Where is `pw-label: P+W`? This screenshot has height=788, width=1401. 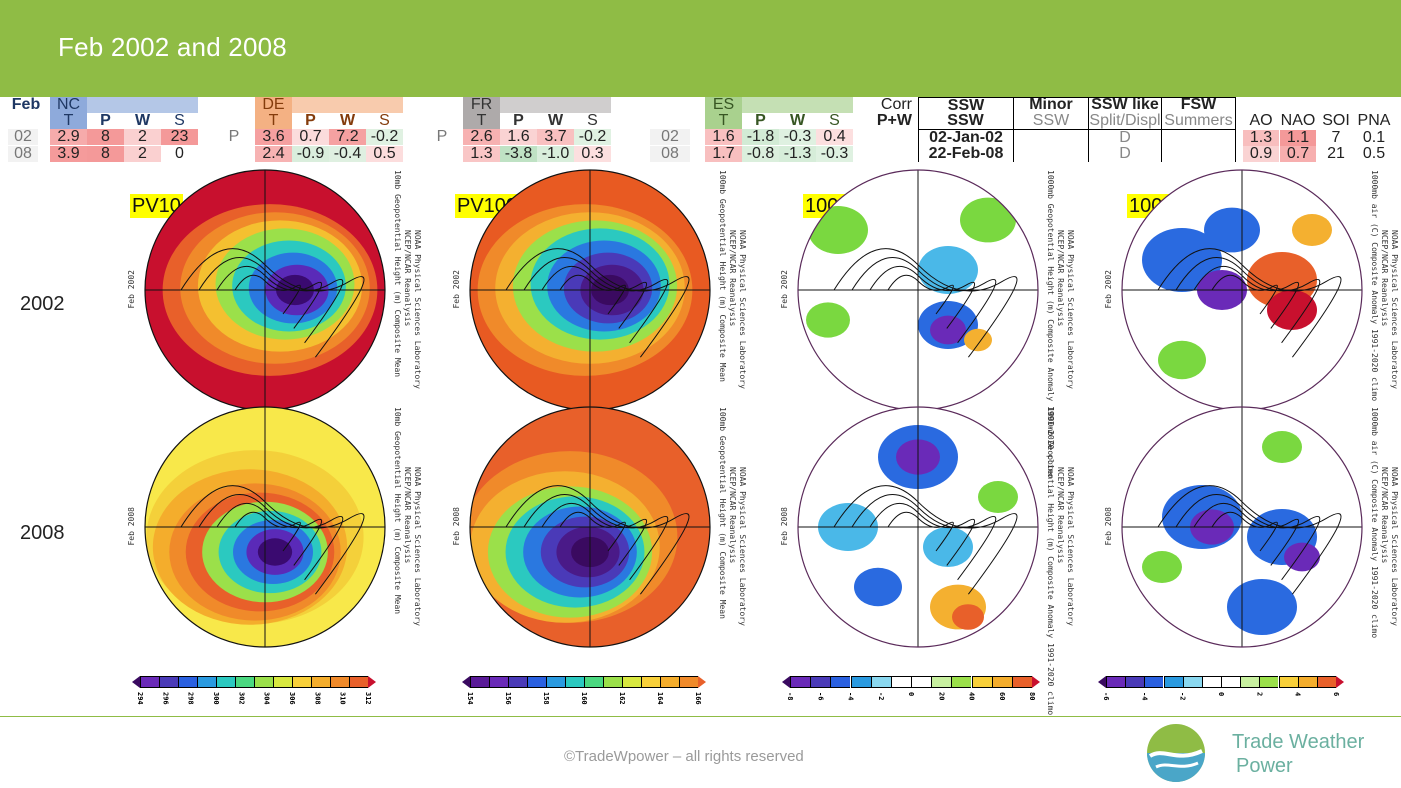
pw-label: P+W is located at coordinates (894, 120).